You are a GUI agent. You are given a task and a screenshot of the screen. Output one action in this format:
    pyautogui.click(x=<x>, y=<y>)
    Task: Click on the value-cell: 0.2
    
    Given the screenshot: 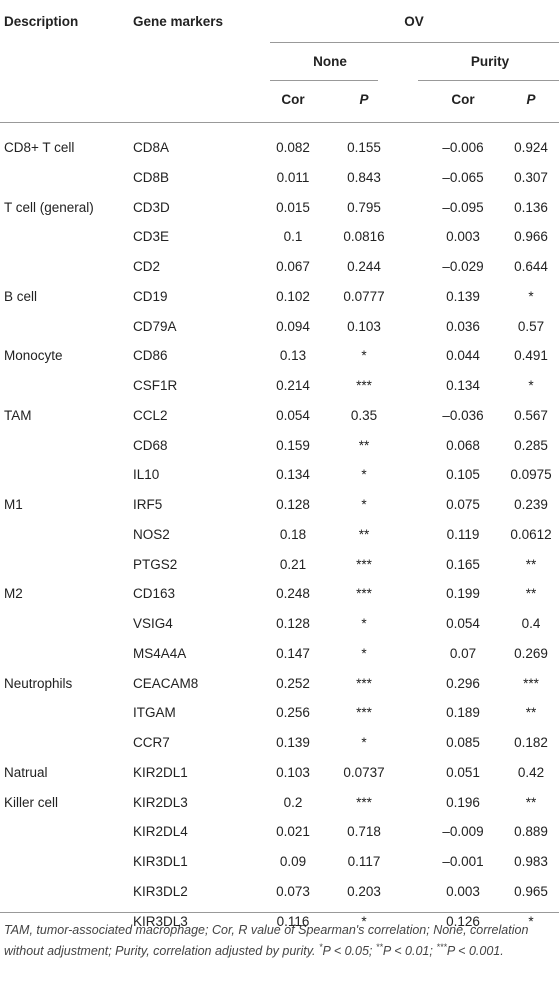 What is the action you would take?
    pyautogui.click(x=293, y=802)
    